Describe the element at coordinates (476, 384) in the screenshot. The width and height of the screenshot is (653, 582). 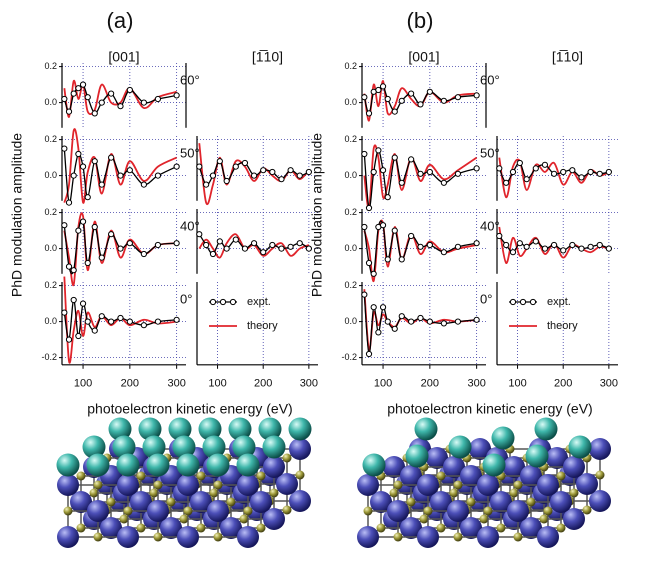
I see `x-tick-label: 300` at that location.